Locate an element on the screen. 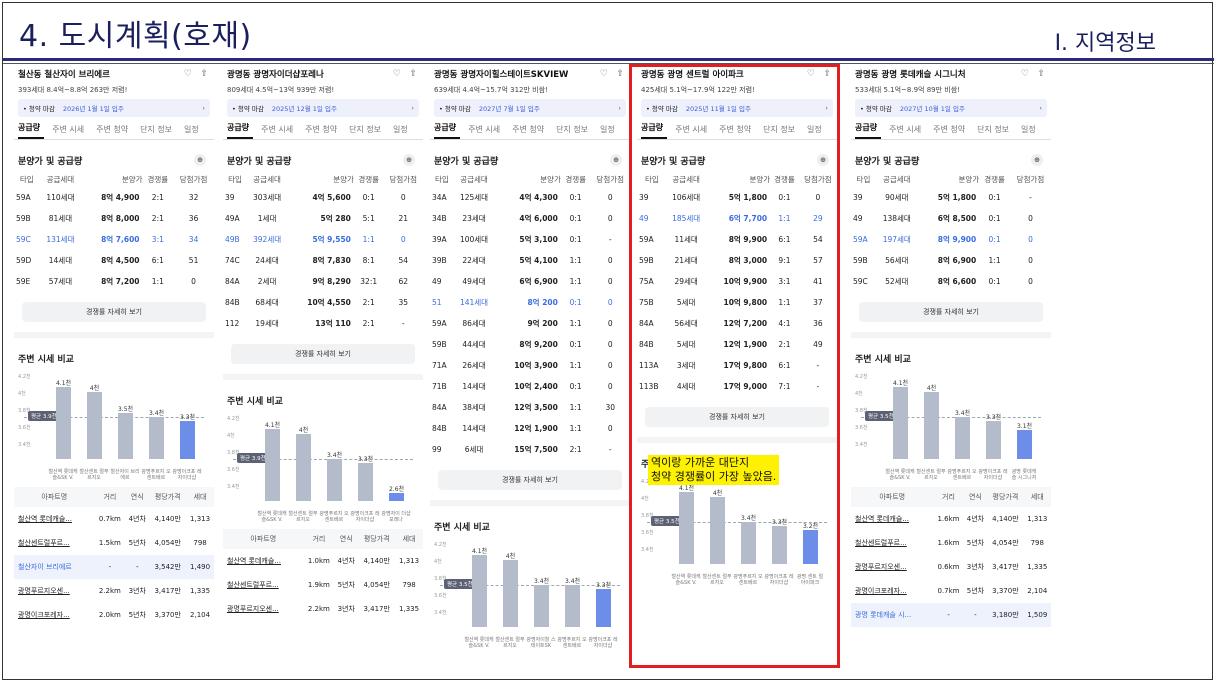 The height and width of the screenshot is (684, 1216). panel-tabs: 공급량 주변 시세 주변 청약 단지 정보 일정 is located at coordinates (530, 130).